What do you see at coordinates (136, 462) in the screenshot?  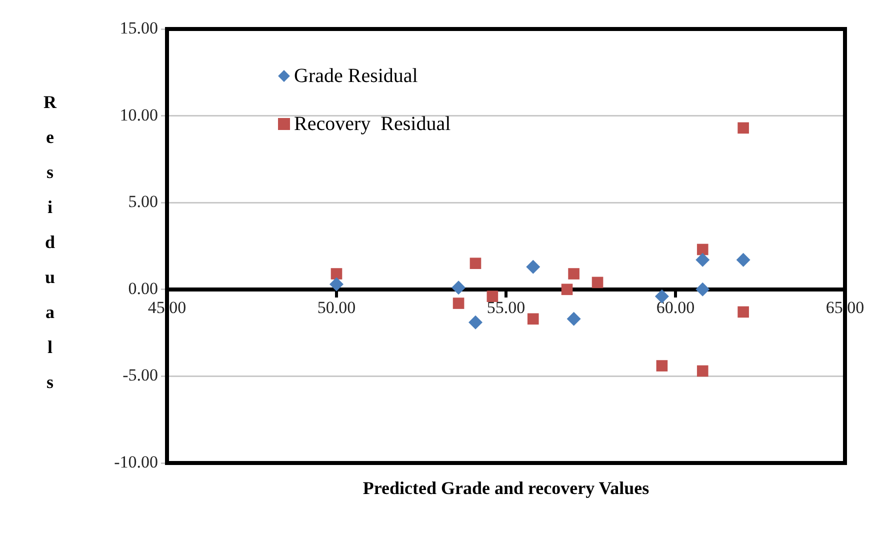 I see `y-tick-label: -10.00` at bounding box center [136, 462].